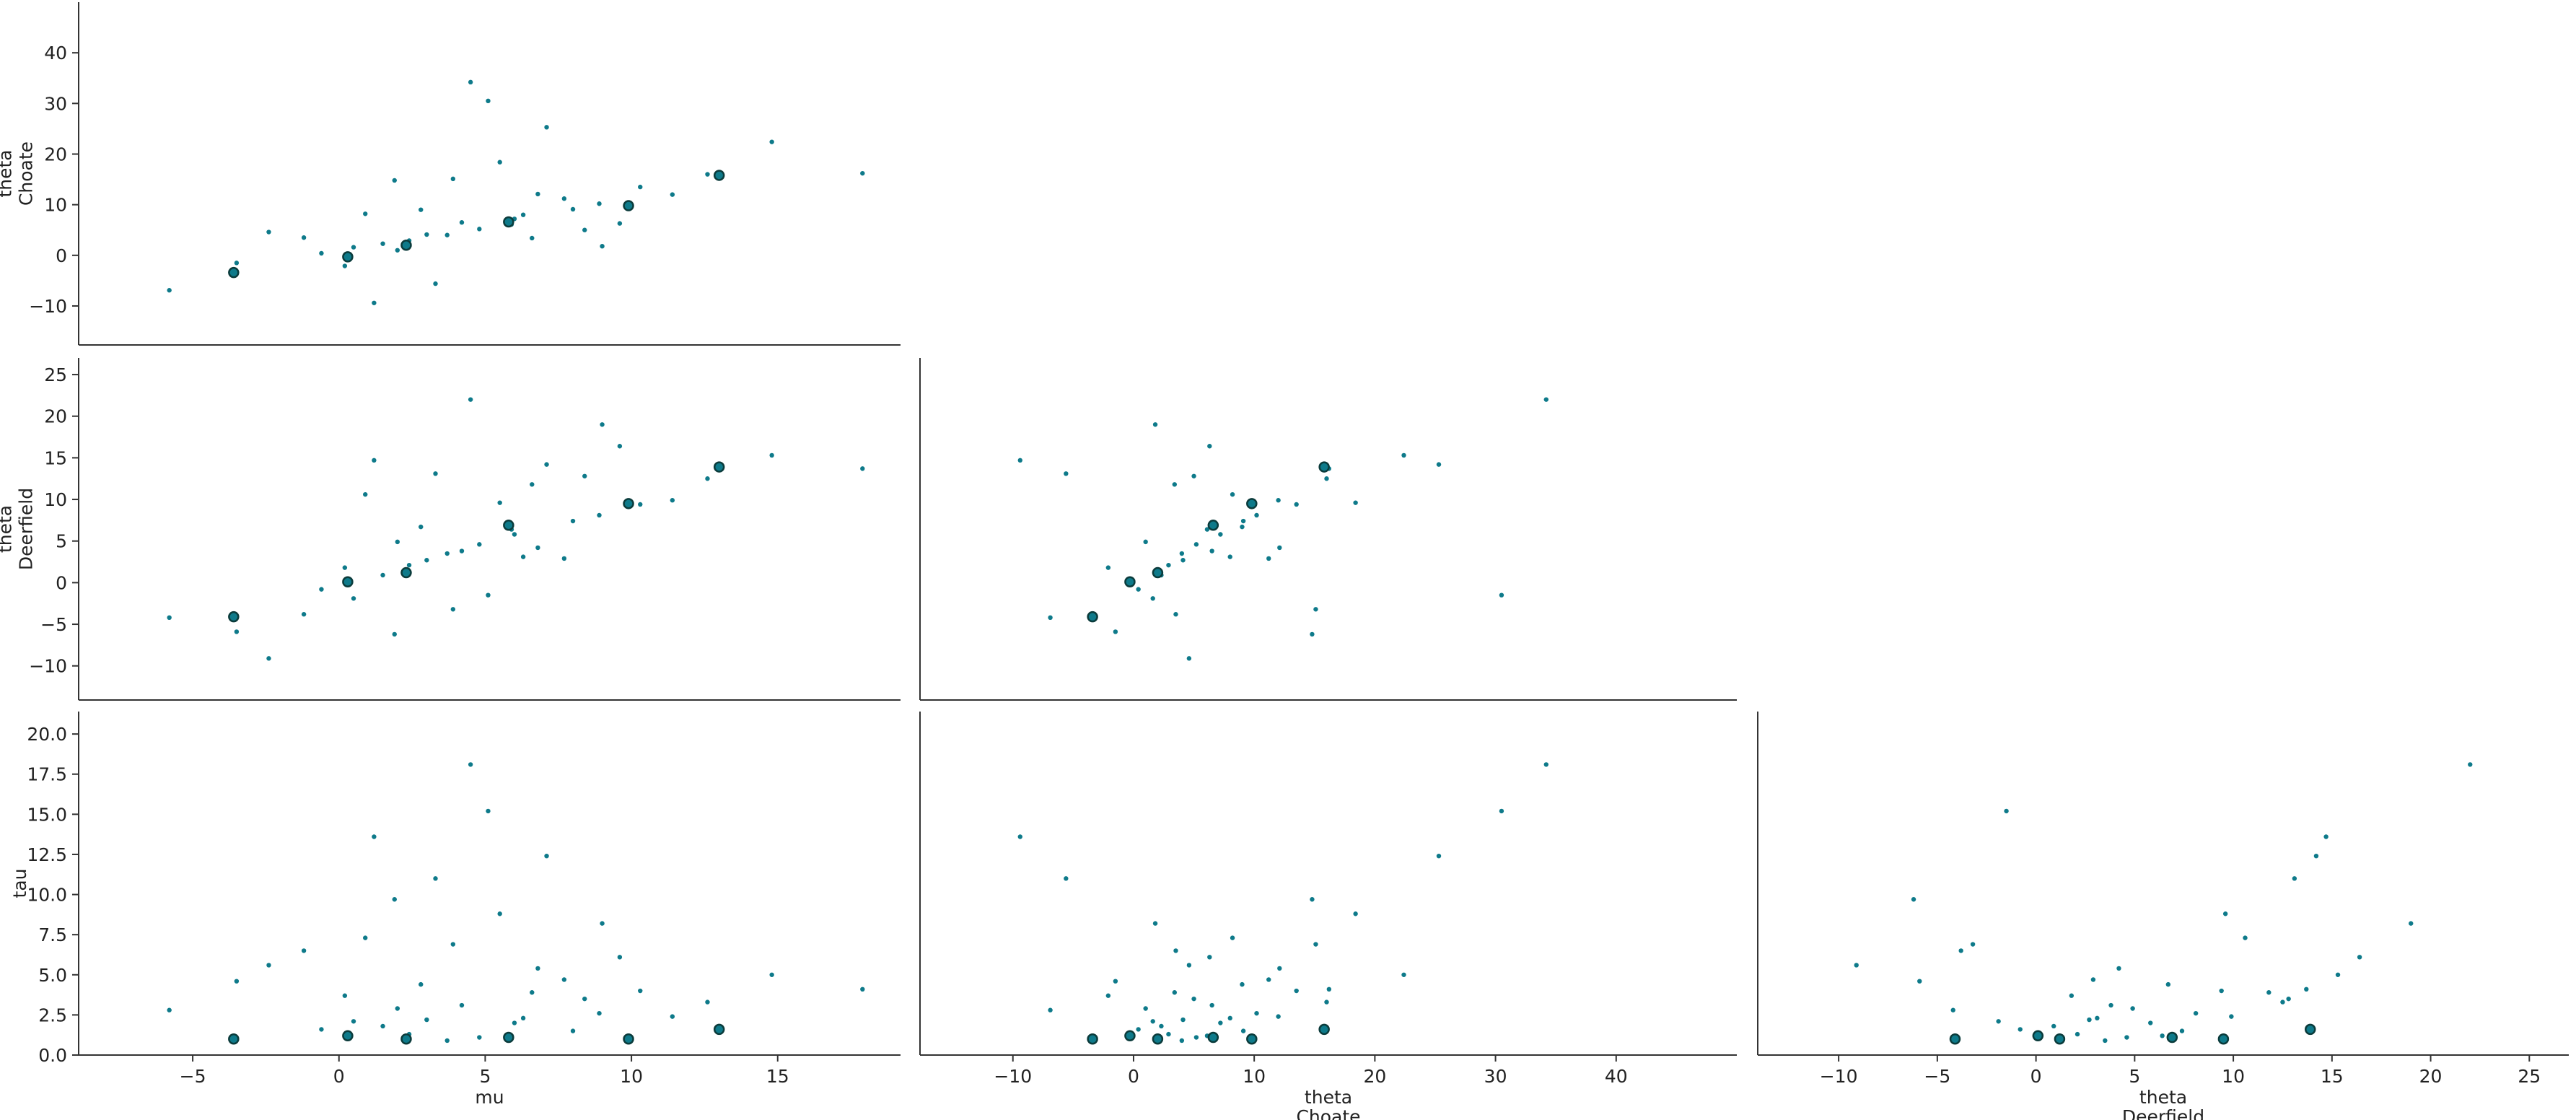 The height and width of the screenshot is (1120, 2576). I want to click on y-tick-label: 15, so click(55, 457).